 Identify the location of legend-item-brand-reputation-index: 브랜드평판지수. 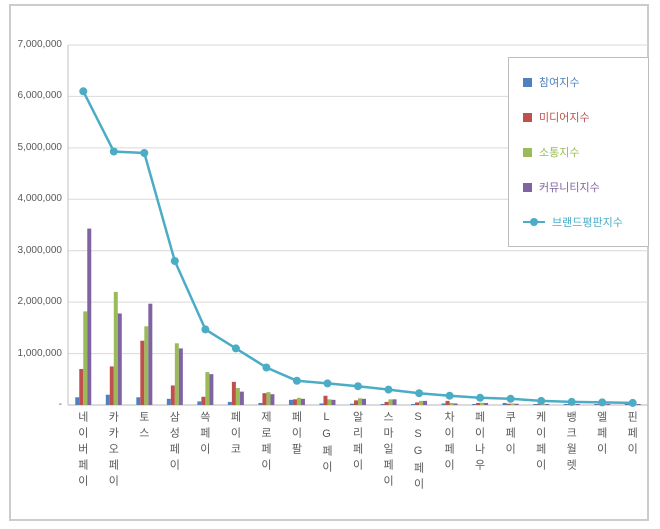
(581, 222).